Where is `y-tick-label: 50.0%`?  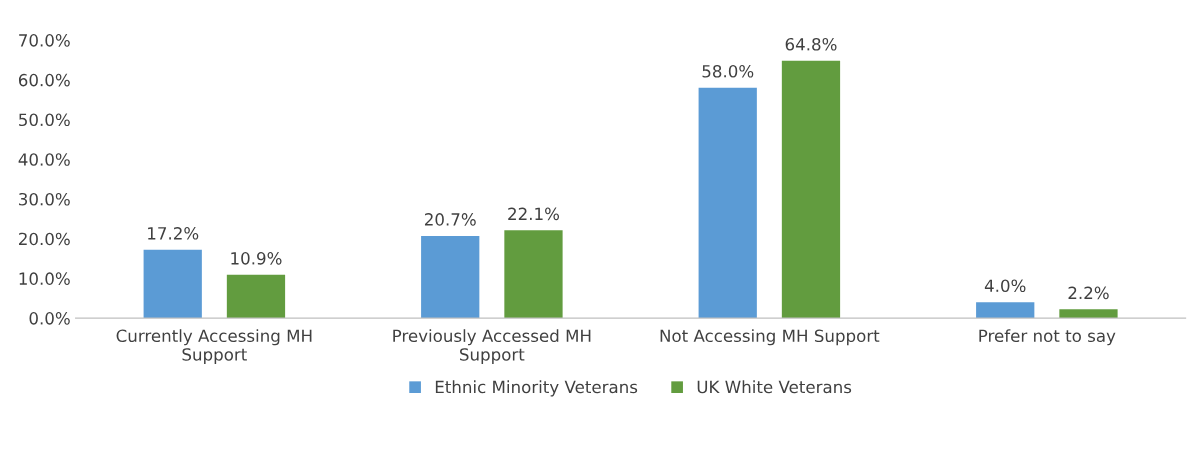 y-tick-label: 50.0% is located at coordinates (44, 120).